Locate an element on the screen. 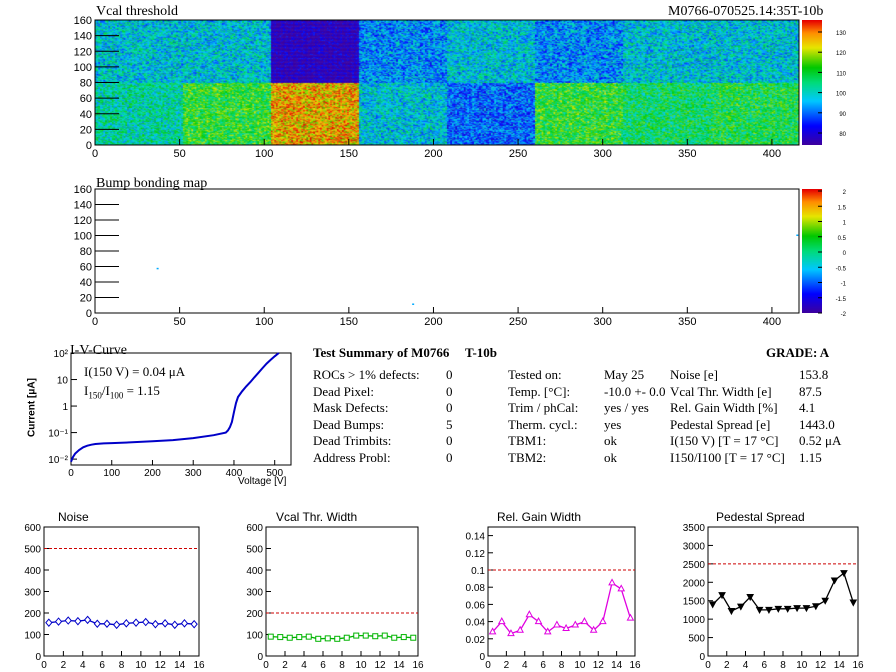  summary-label: Address Probl: is located at coordinates (352, 457).